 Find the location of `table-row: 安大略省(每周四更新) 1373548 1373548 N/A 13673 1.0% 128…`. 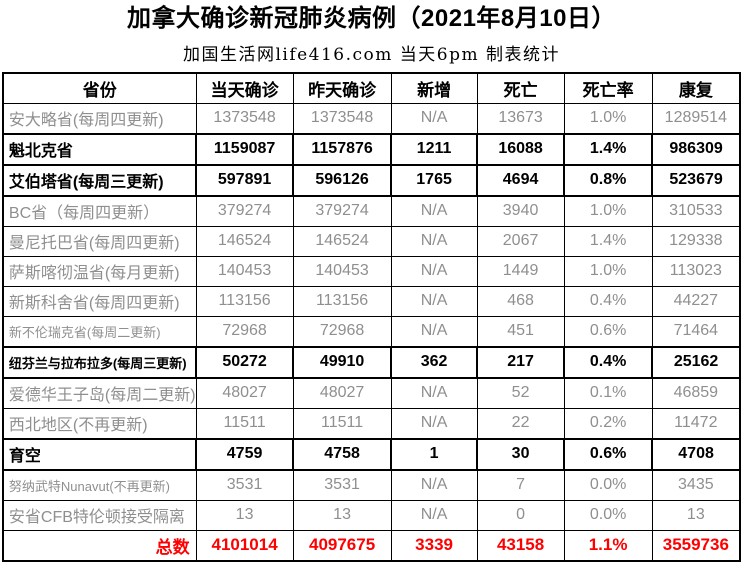

table-row: 安大略省(每周四更新) 1373548 1373548 N/A 13673 1.0% 128… is located at coordinates (371, 118).